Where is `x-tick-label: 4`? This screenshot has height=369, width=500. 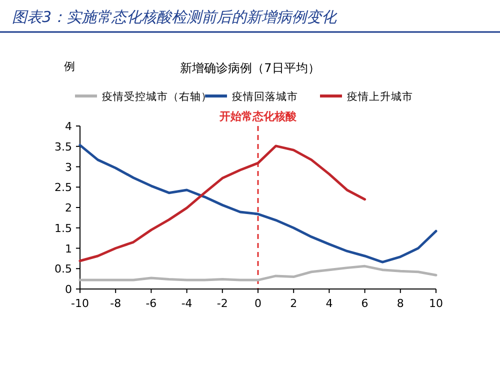
x-tick-label: 4 is located at coordinates (329, 303).